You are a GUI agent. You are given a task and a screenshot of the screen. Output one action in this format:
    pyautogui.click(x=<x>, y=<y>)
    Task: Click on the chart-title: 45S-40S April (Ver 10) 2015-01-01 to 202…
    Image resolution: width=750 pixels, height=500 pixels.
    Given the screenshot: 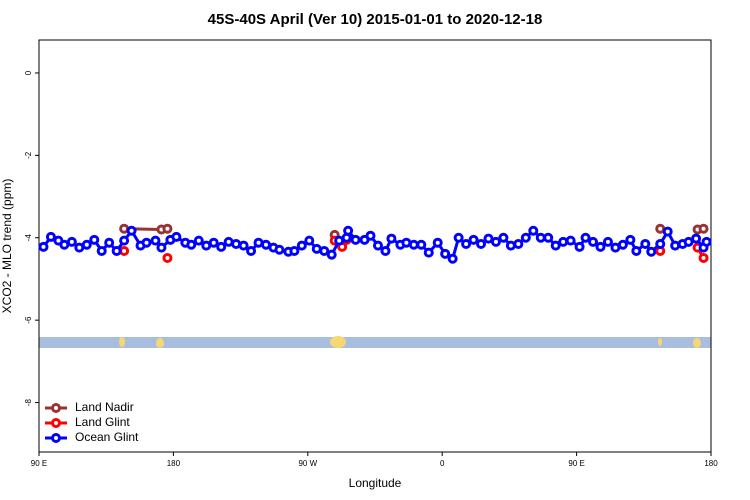 What is the action you would take?
    pyautogui.click(x=375, y=19)
    